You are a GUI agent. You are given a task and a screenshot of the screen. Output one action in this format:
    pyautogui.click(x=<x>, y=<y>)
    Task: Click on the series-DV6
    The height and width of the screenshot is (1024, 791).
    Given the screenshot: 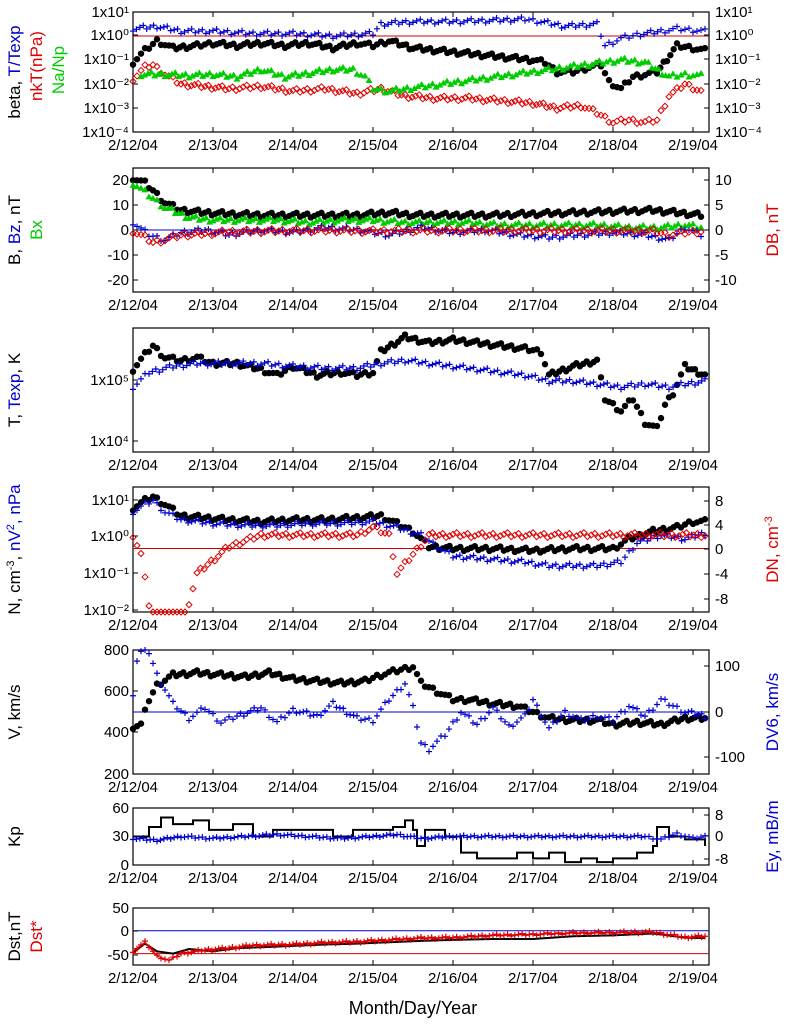 What is the action you would take?
    pyautogui.click(x=419, y=701)
    